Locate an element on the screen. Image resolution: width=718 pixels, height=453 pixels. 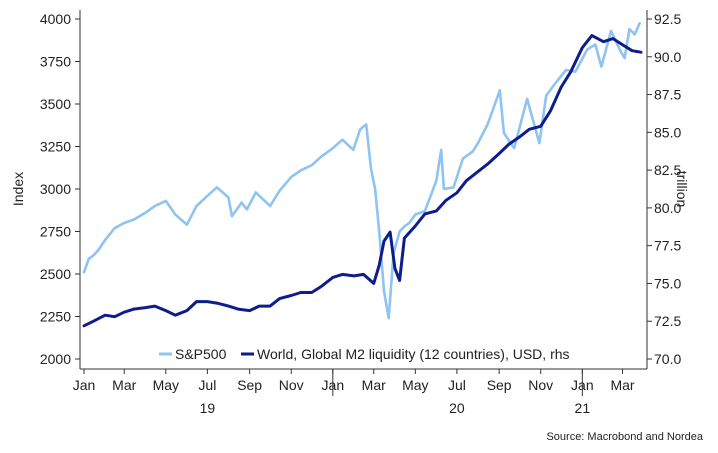
right-tick-label: 87.5 is located at coordinates (667, 95).